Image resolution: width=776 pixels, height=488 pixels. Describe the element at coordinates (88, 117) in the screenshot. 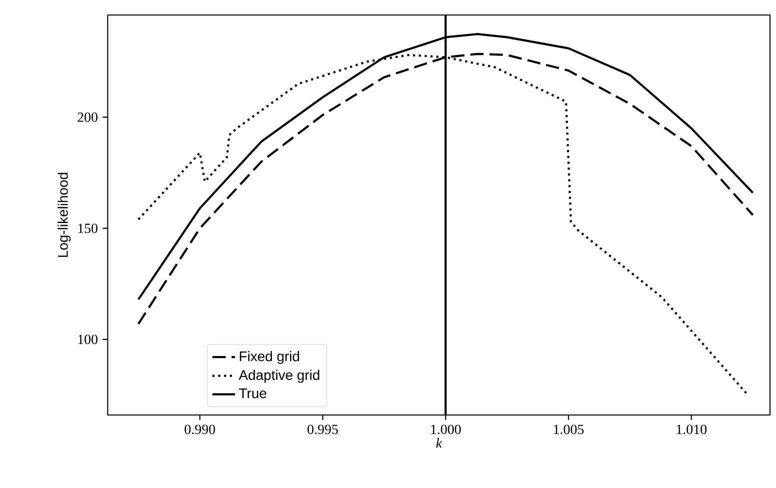

I see `y-tick-label: 200` at that location.